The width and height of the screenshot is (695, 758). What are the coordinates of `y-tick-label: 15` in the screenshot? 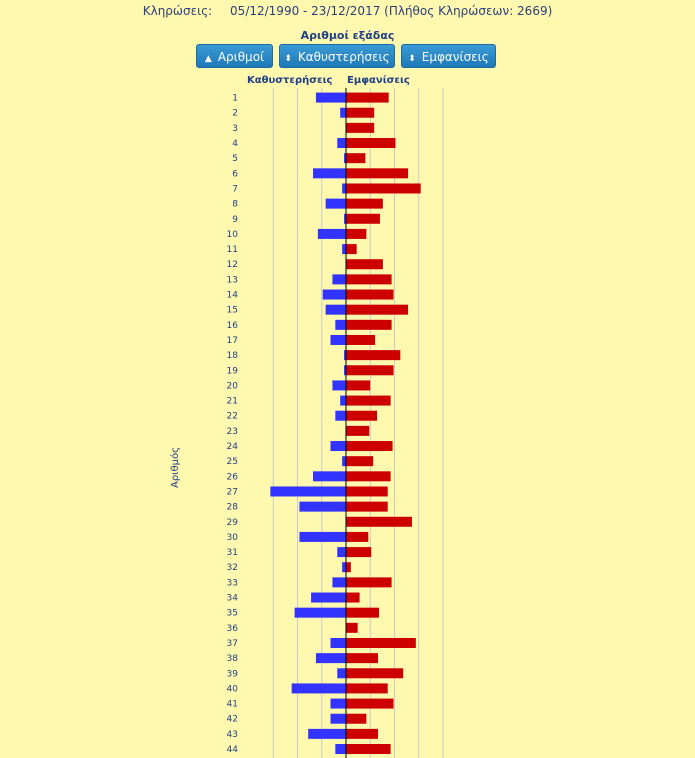 It's located at (232, 311).